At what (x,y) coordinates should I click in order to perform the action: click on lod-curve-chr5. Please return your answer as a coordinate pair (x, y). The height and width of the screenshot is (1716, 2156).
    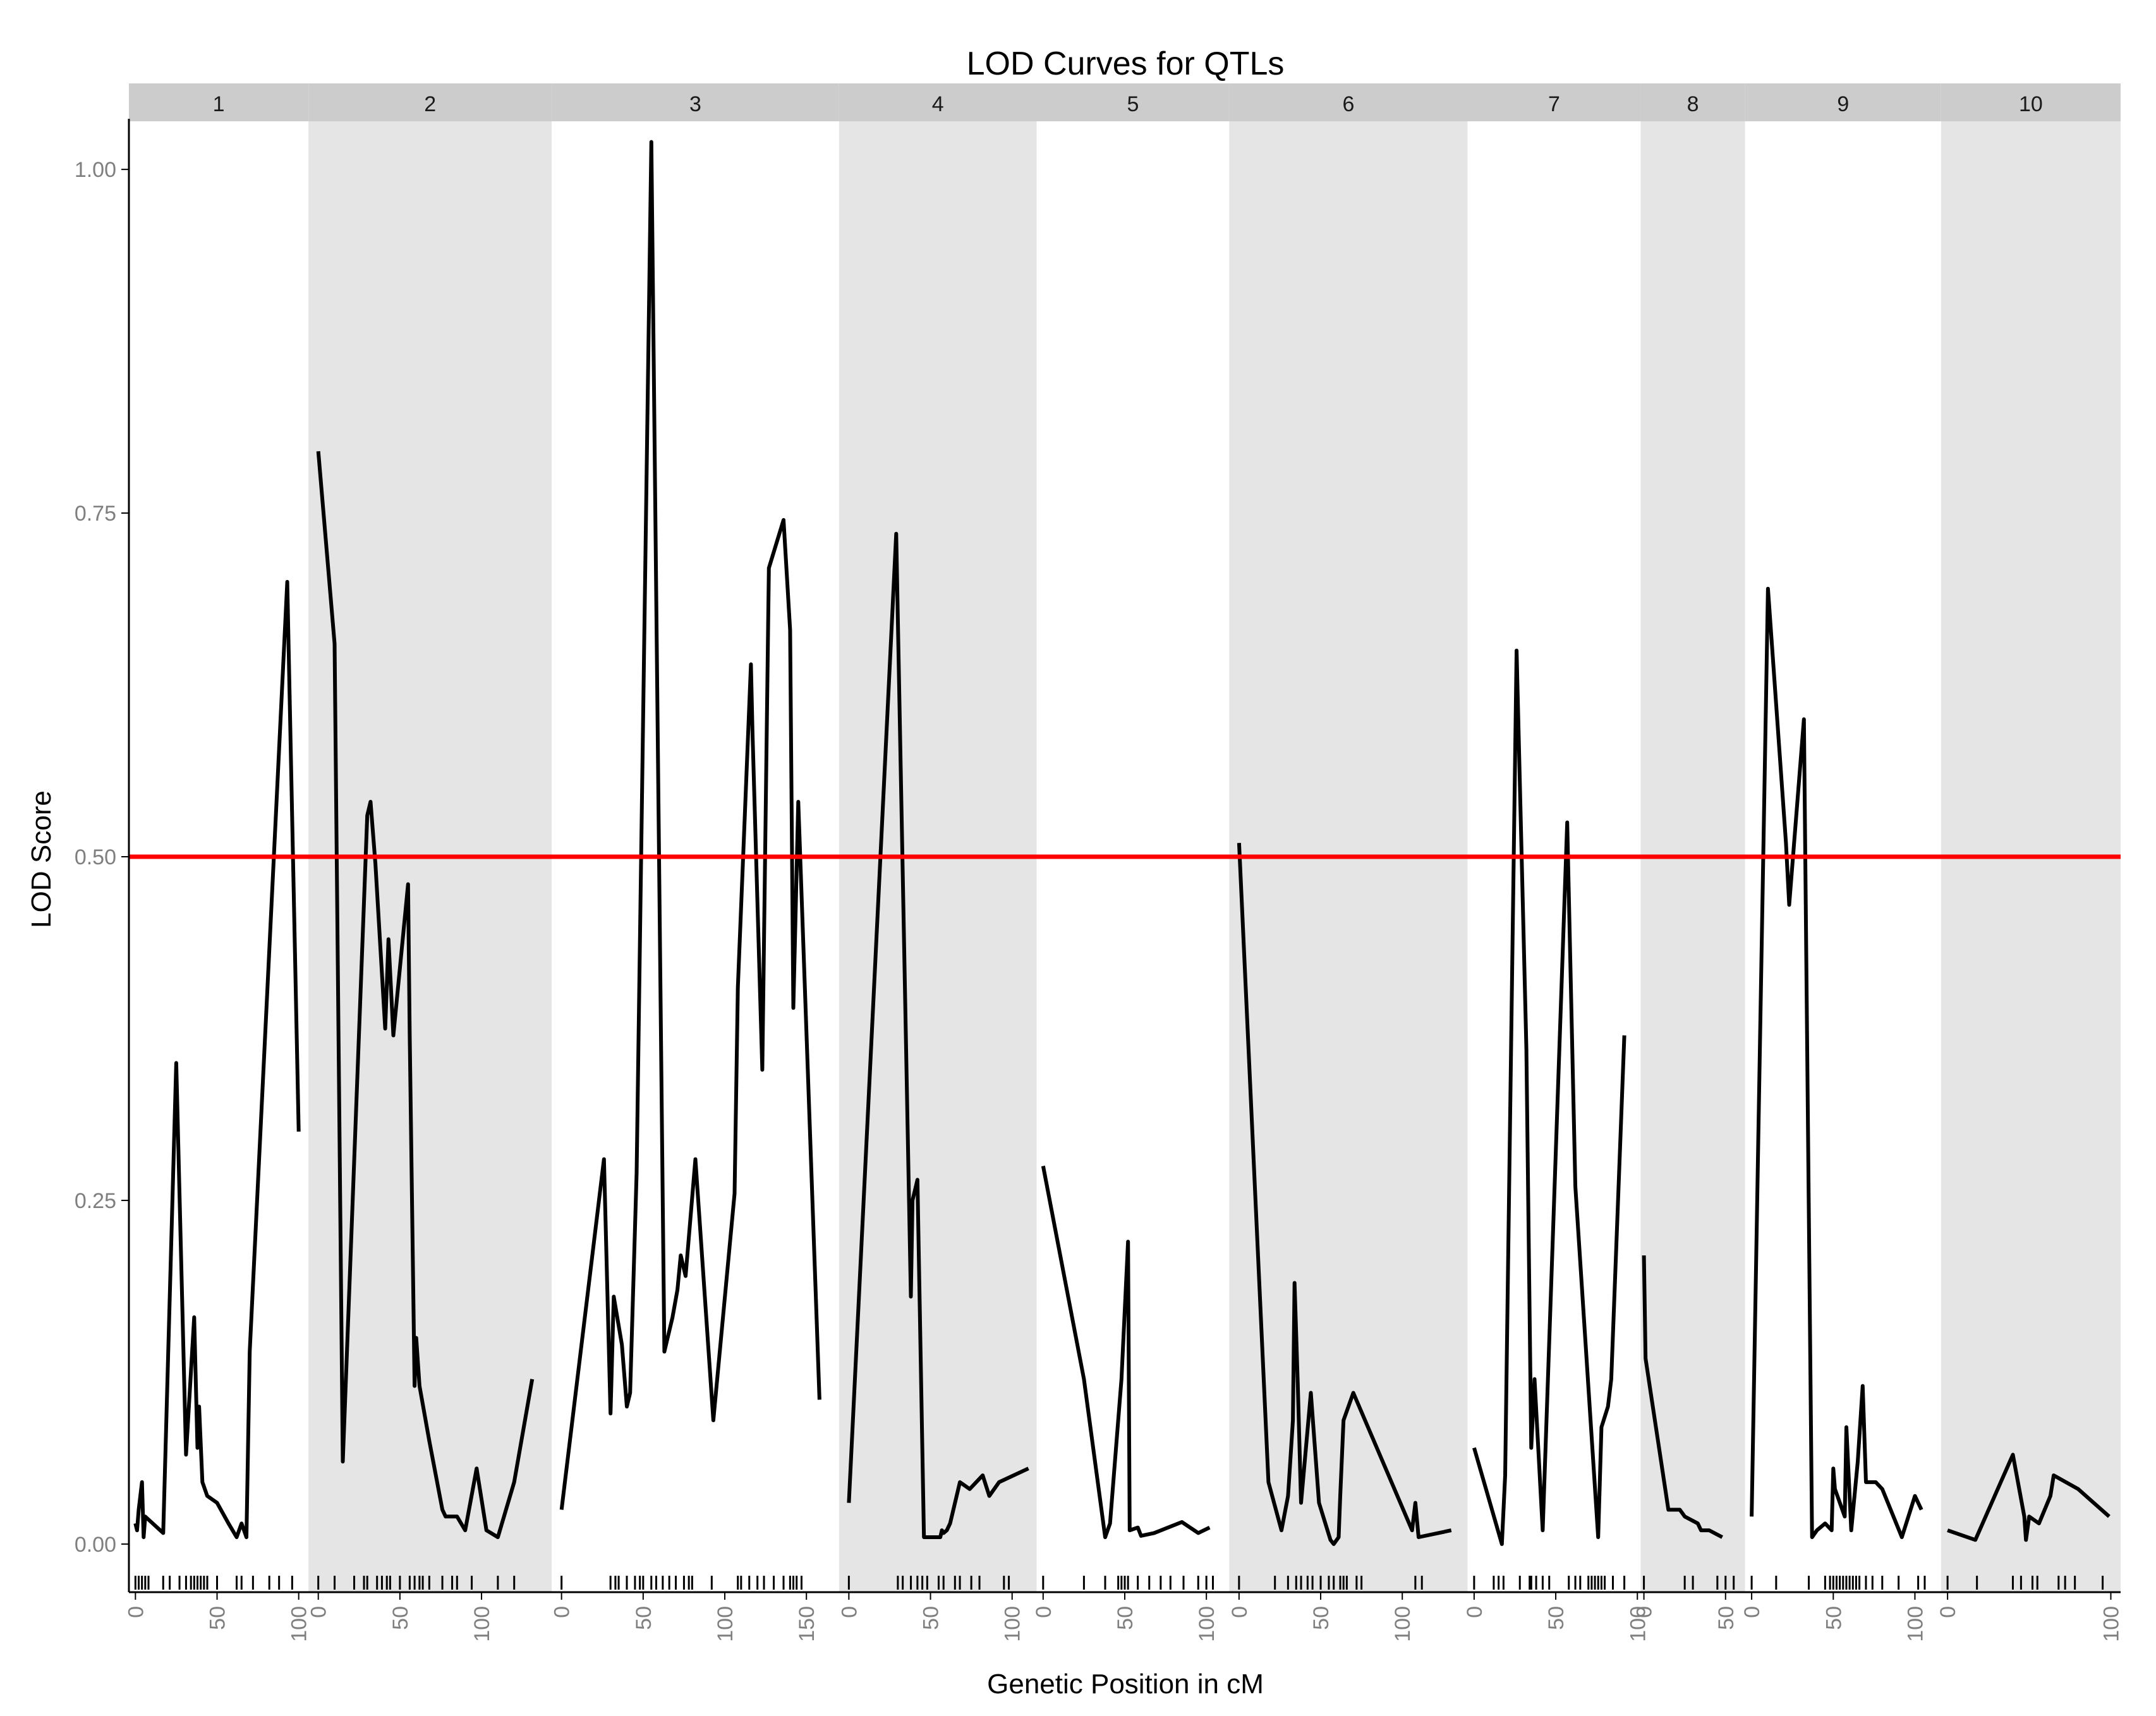
    Looking at the image, I should click on (1126, 1352).